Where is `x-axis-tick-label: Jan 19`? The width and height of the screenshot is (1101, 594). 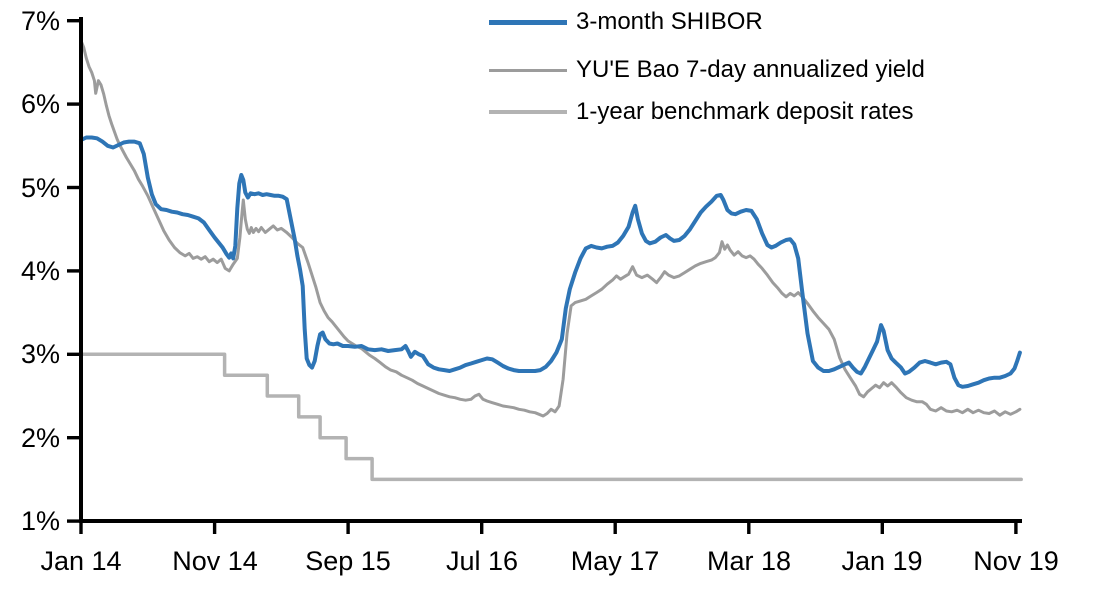 x-axis-tick-label: Jan 19 is located at coordinates (882, 561).